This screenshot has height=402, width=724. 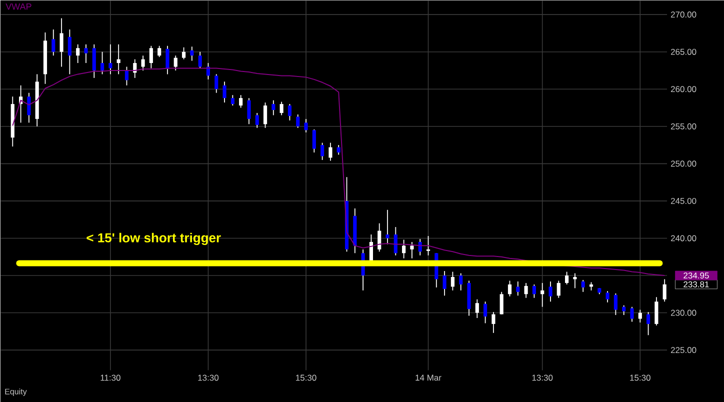 I want to click on y-tick-label: 255.00, so click(x=683, y=126).